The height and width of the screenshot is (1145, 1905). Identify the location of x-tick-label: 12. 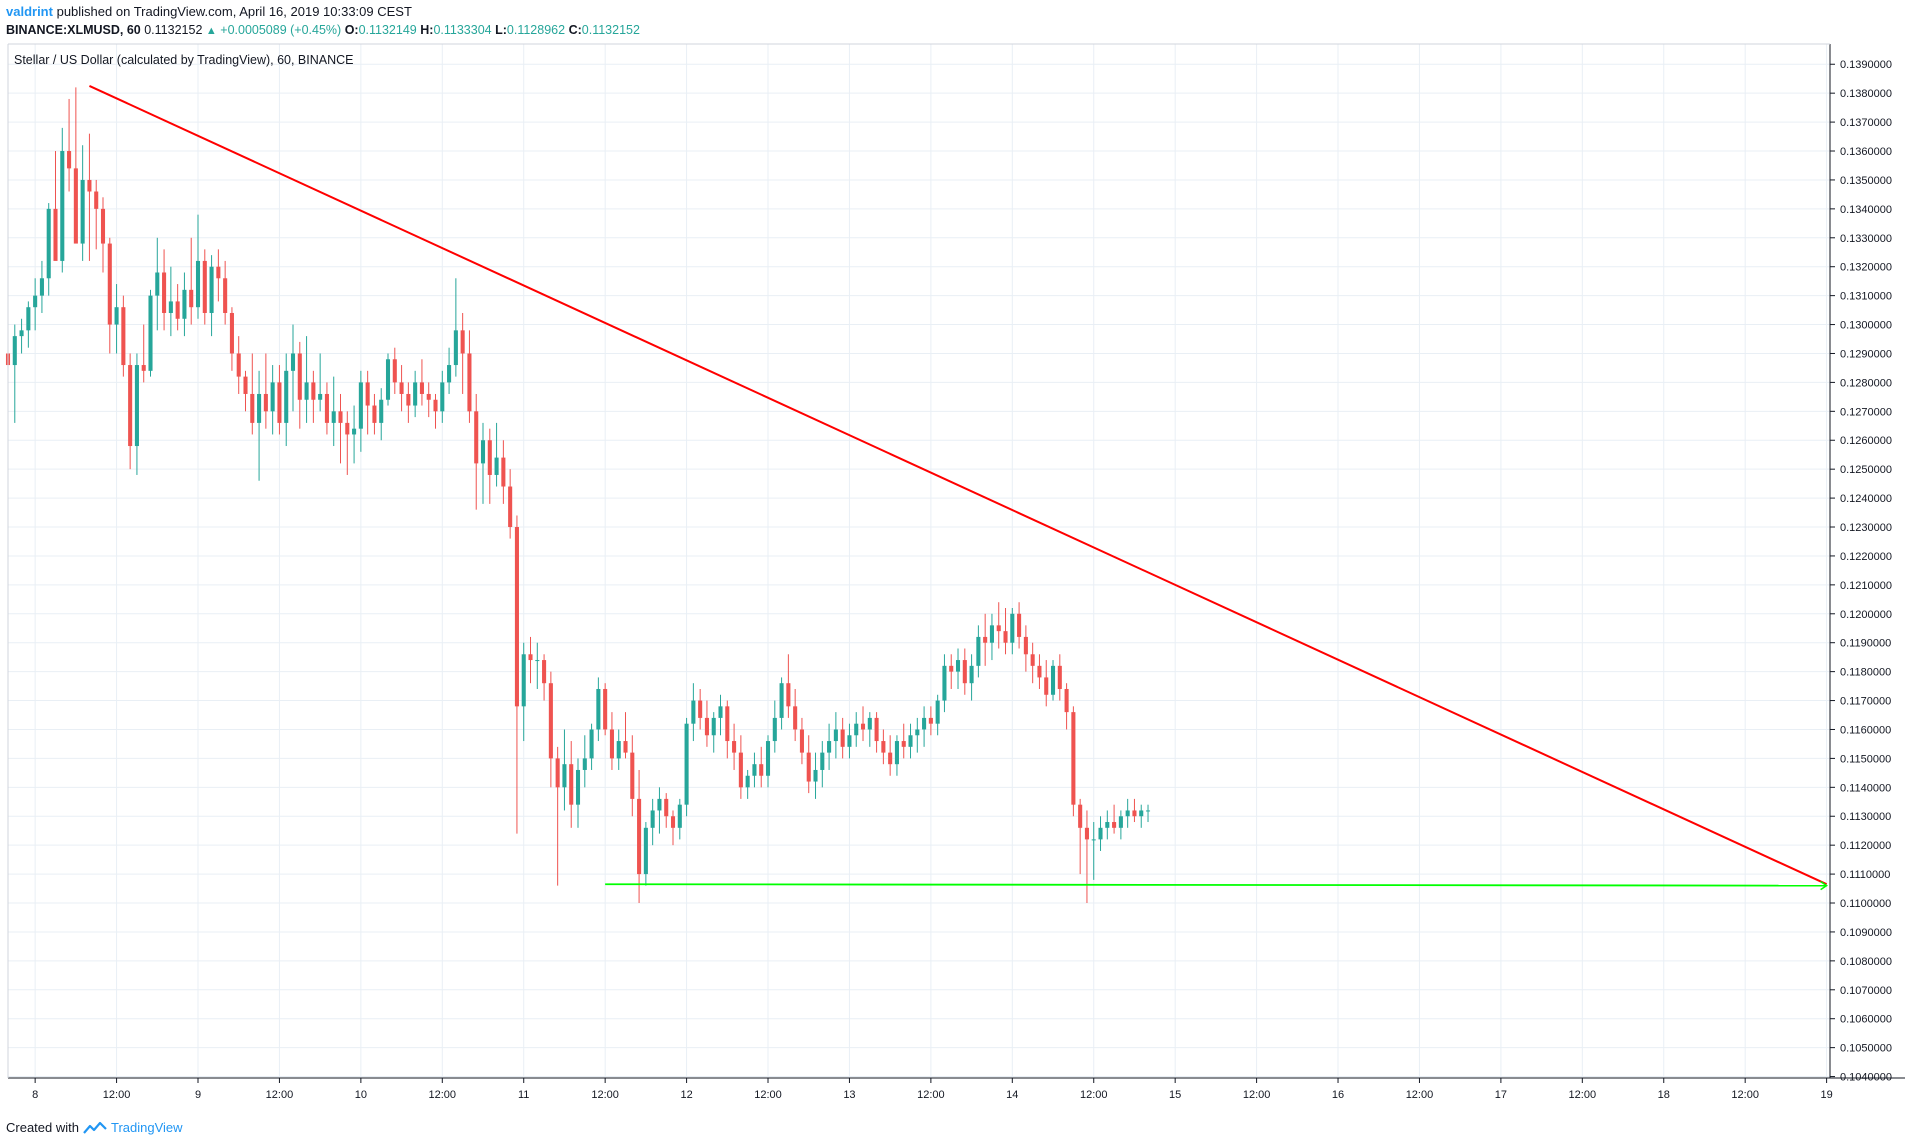
(686, 1095).